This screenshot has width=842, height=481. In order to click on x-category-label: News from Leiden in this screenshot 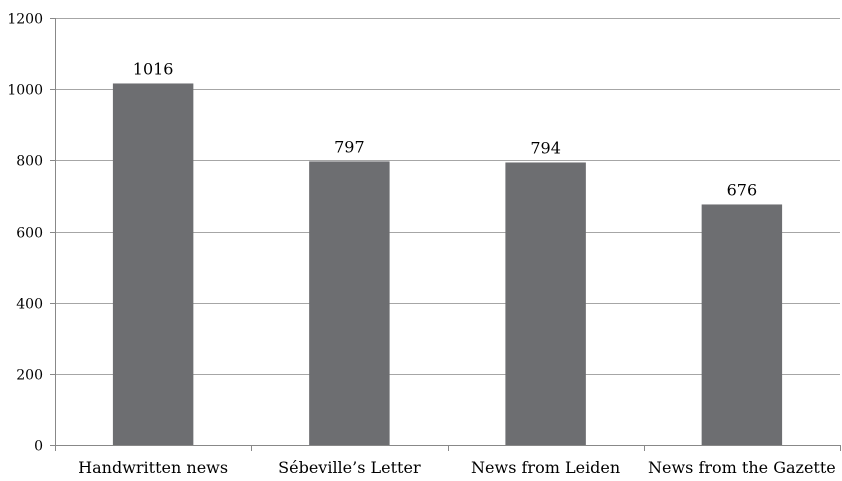, I will do `click(545, 467)`.